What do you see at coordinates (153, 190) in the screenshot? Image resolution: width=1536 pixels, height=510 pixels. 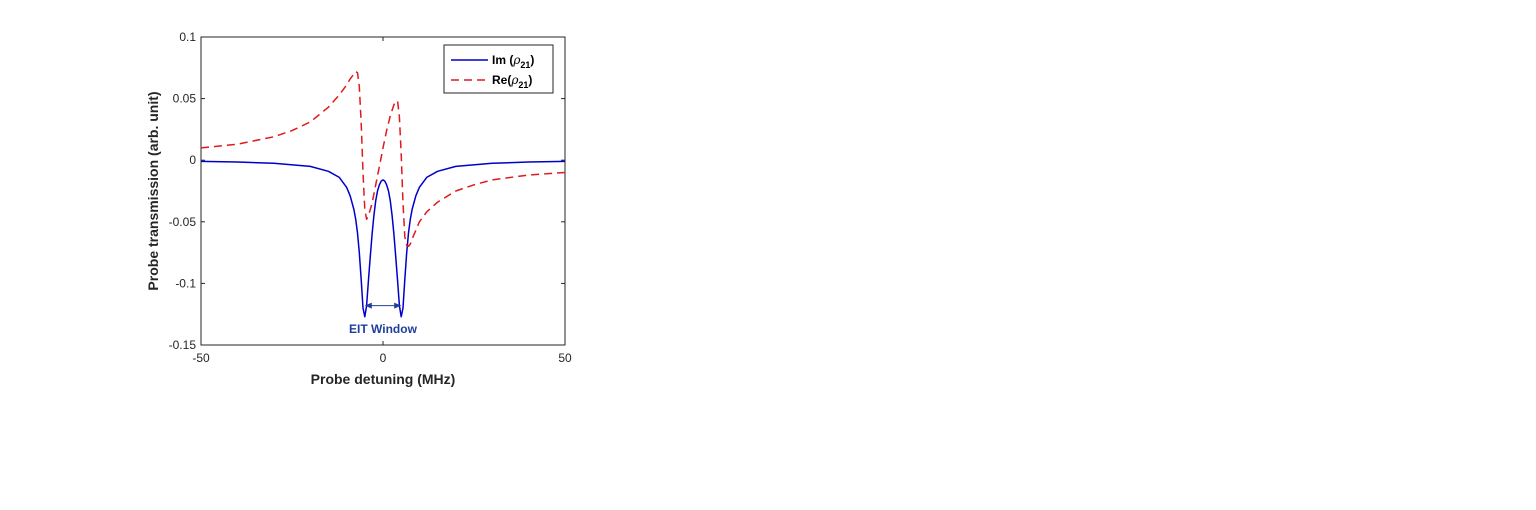 I see `y-axis-label: Probe transmission (arb. unit)` at bounding box center [153, 190].